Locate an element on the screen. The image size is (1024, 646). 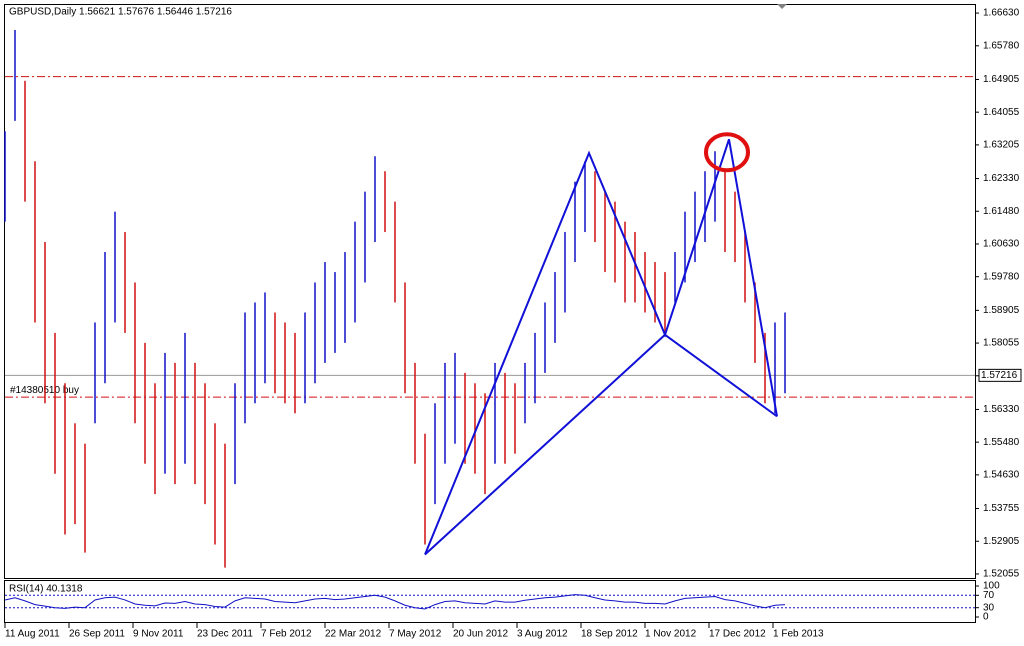
x-tick-label: 1 Nov 2012 is located at coordinates (671, 634).